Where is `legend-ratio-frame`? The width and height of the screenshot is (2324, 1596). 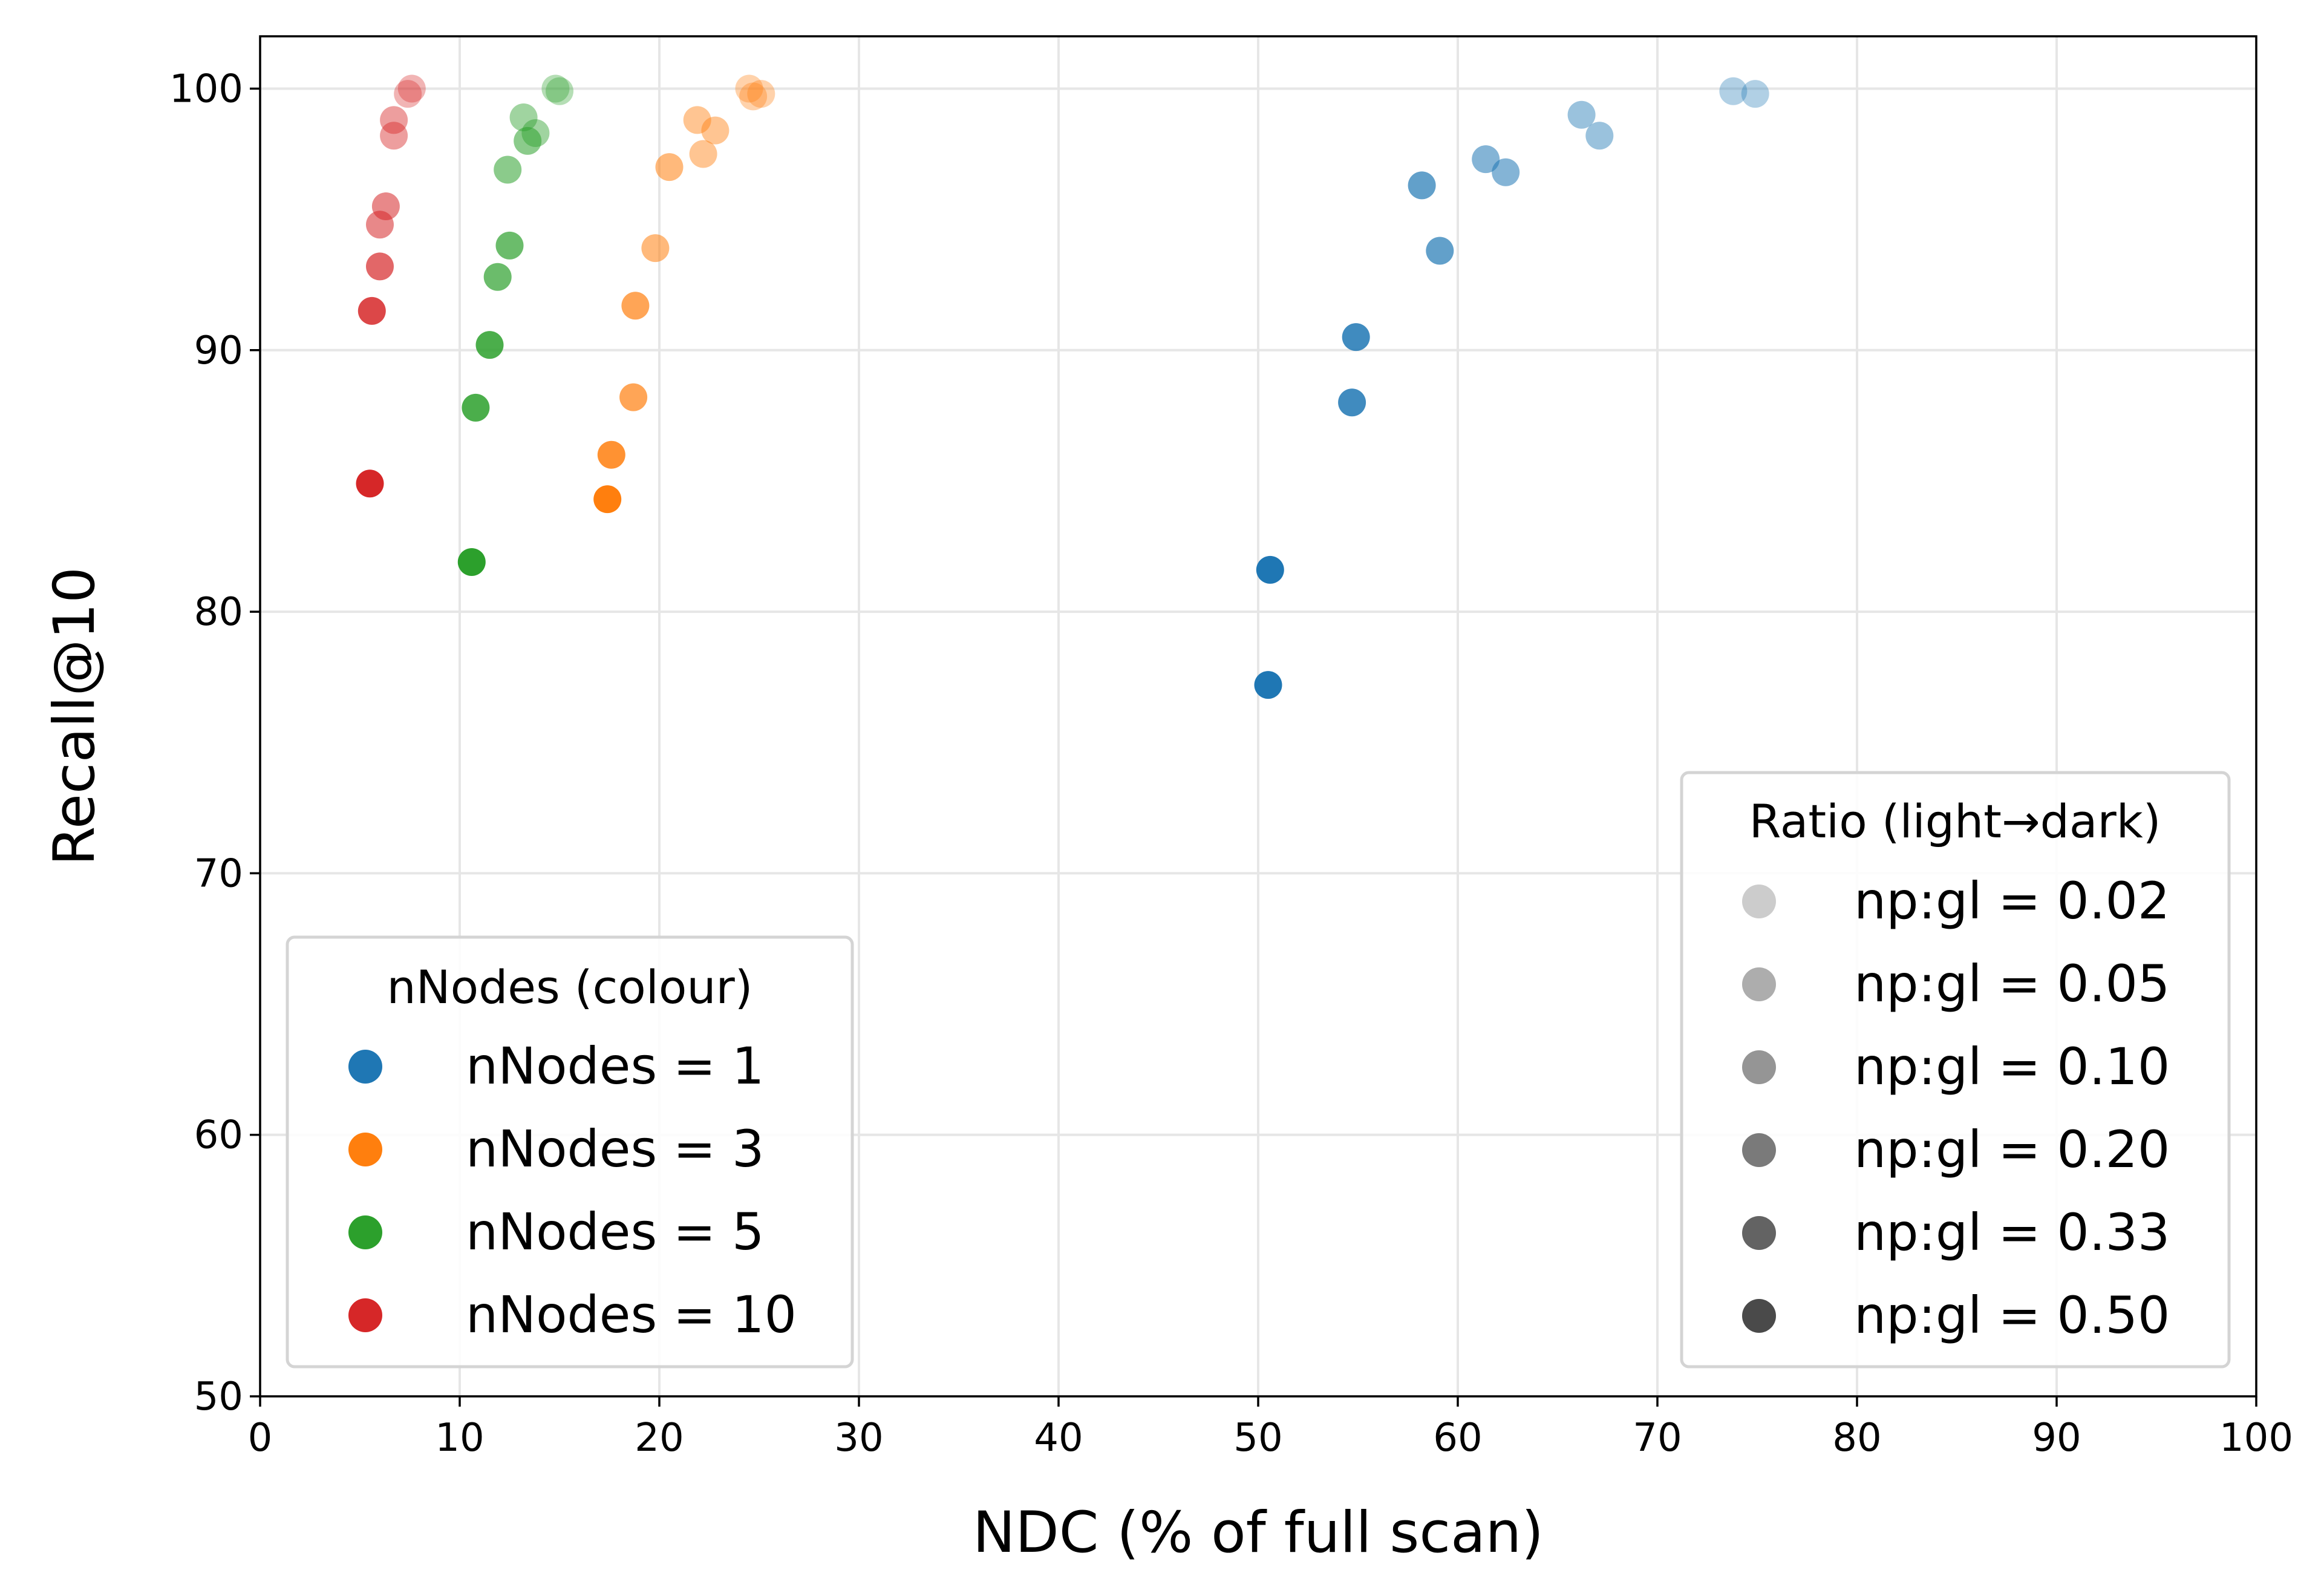
legend-ratio-frame is located at coordinates (1956, 1070).